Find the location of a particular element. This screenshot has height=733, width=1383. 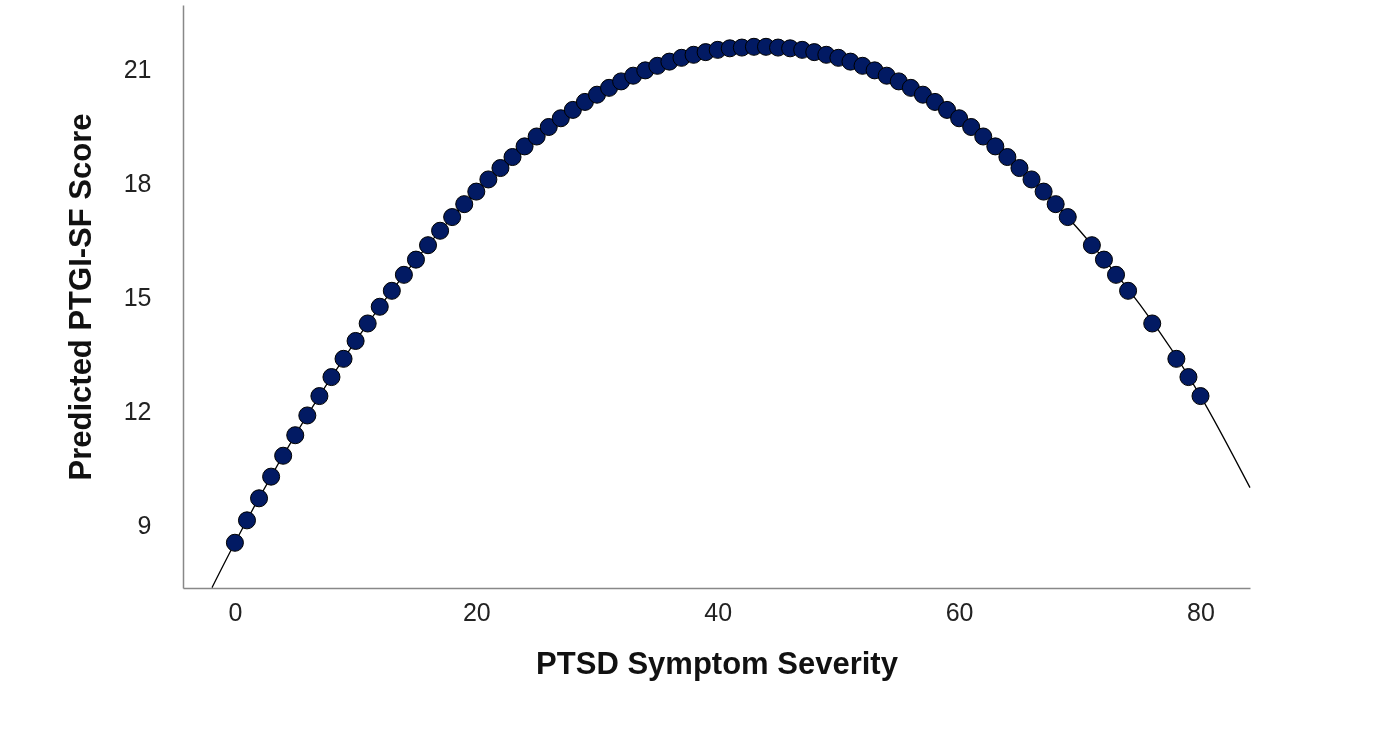

x-tick-label: 40 is located at coordinates (718, 611).